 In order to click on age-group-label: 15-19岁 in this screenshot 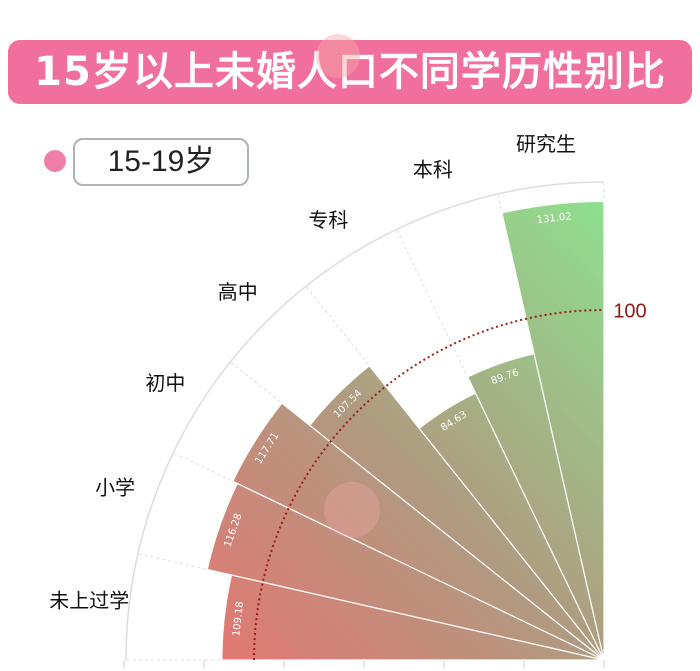, I will do `click(161, 161)`.